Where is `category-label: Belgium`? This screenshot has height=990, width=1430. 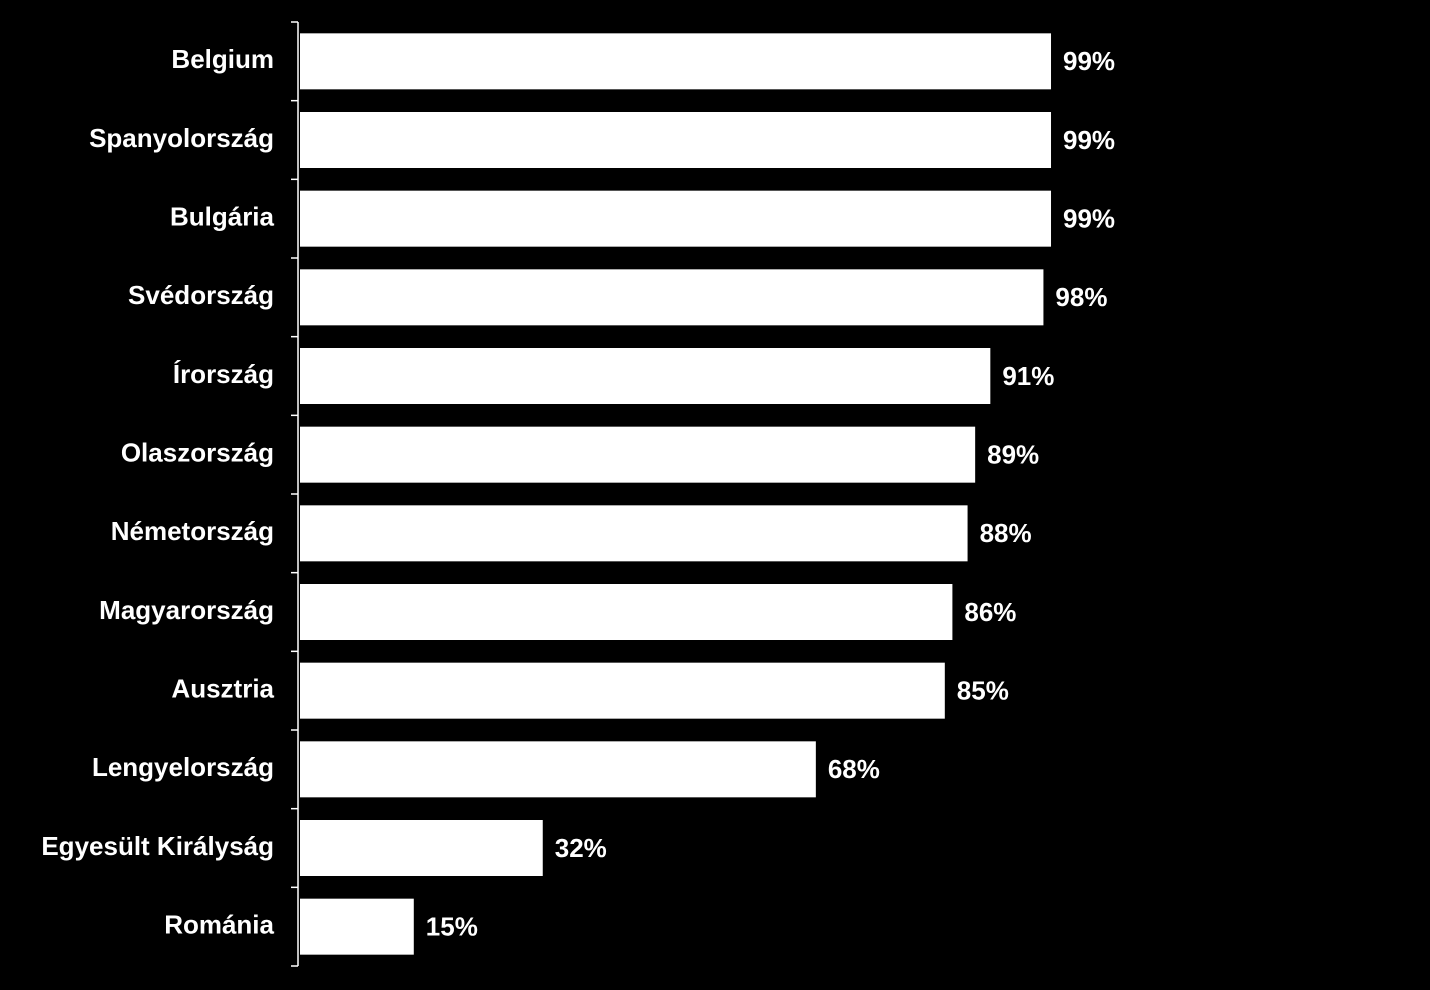 category-label: Belgium is located at coordinates (222, 59).